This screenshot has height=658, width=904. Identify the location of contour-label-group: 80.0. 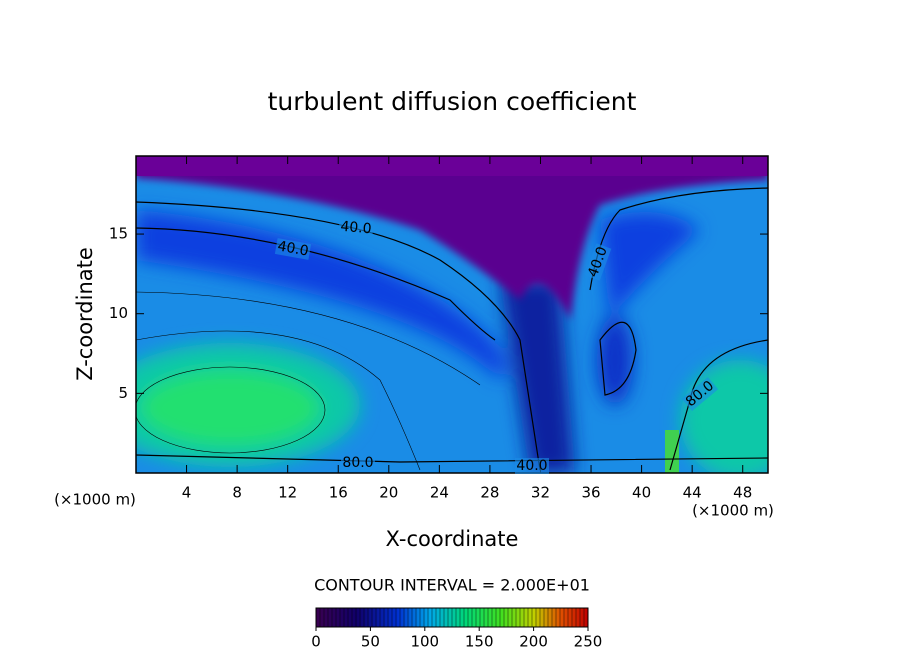
(358, 463).